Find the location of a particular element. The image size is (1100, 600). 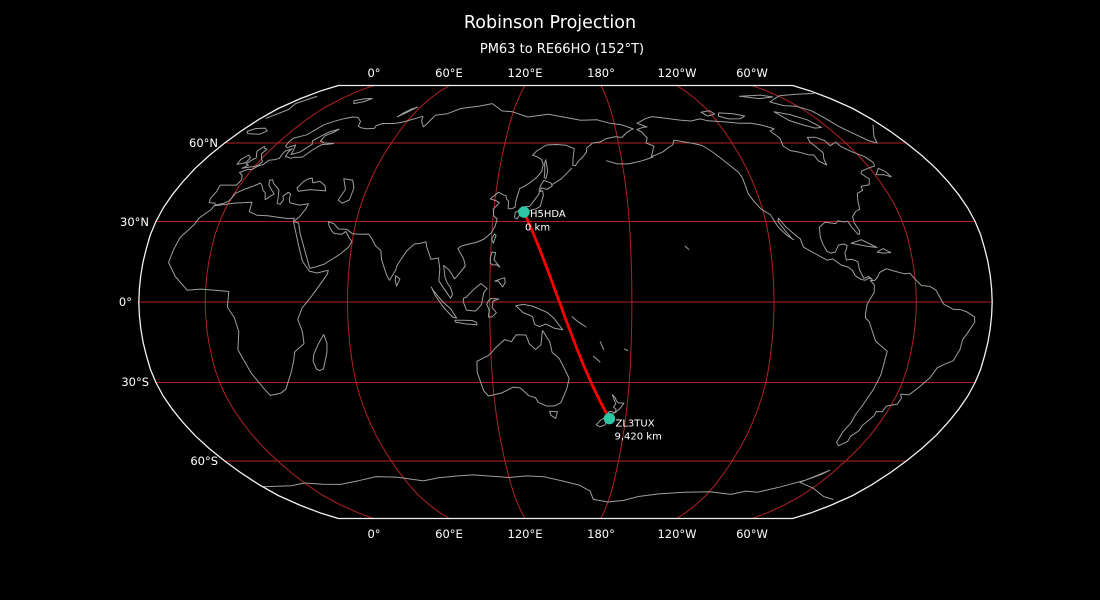

lon-label-bottom-180: 180° is located at coordinates (601, 534).